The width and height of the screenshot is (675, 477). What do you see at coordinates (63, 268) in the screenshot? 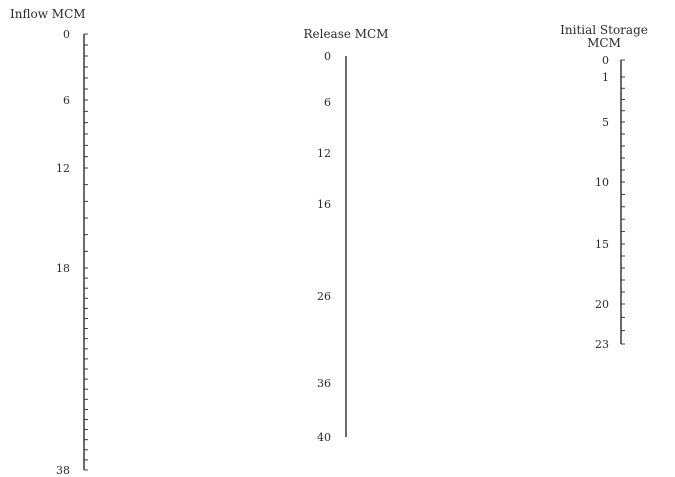
I see `scale-inflow-label-18: 18` at bounding box center [63, 268].